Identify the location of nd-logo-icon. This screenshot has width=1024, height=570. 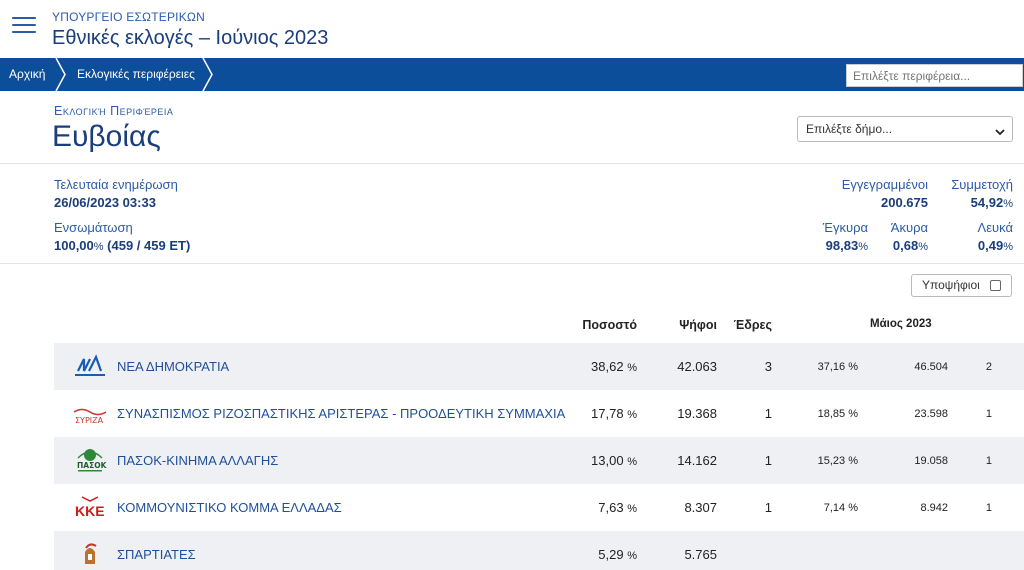
(90, 367).